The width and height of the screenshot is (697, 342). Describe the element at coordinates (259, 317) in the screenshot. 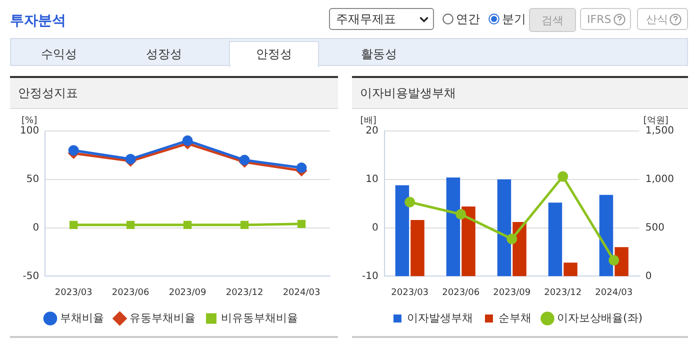

I see `legend-label: 비유동부채비율` at that location.